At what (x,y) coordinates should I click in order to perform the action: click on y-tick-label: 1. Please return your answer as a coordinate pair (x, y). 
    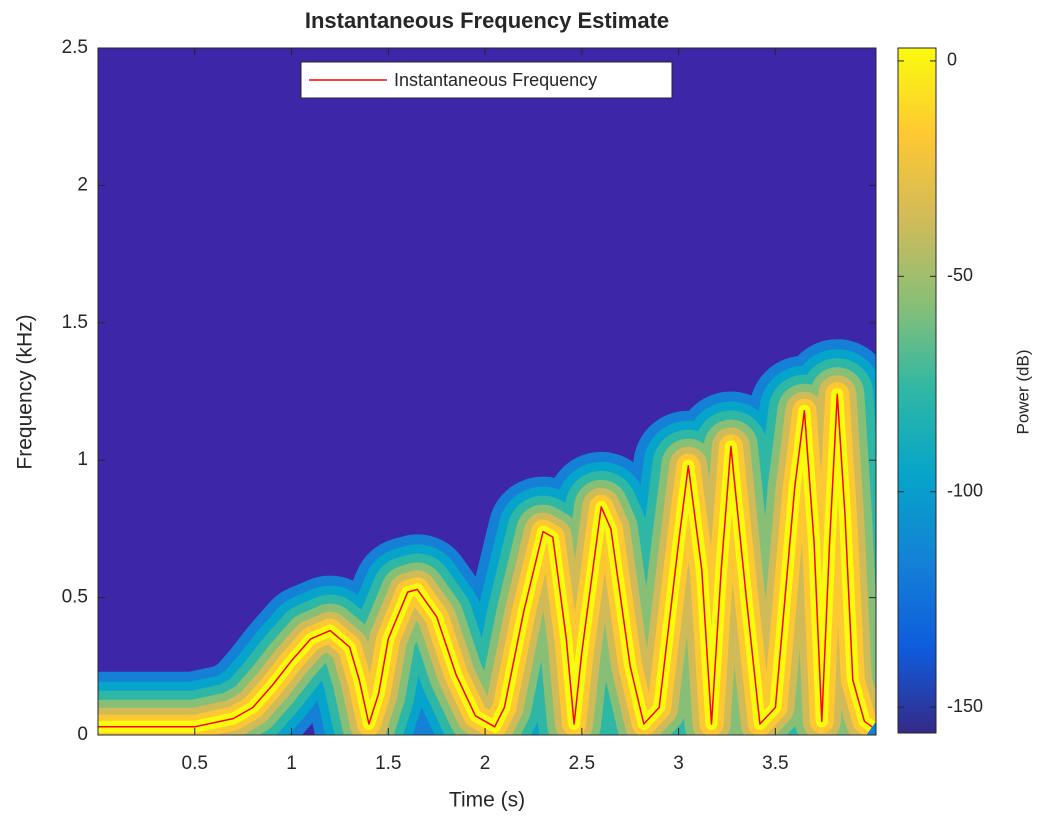
    Looking at the image, I should click on (82, 459).